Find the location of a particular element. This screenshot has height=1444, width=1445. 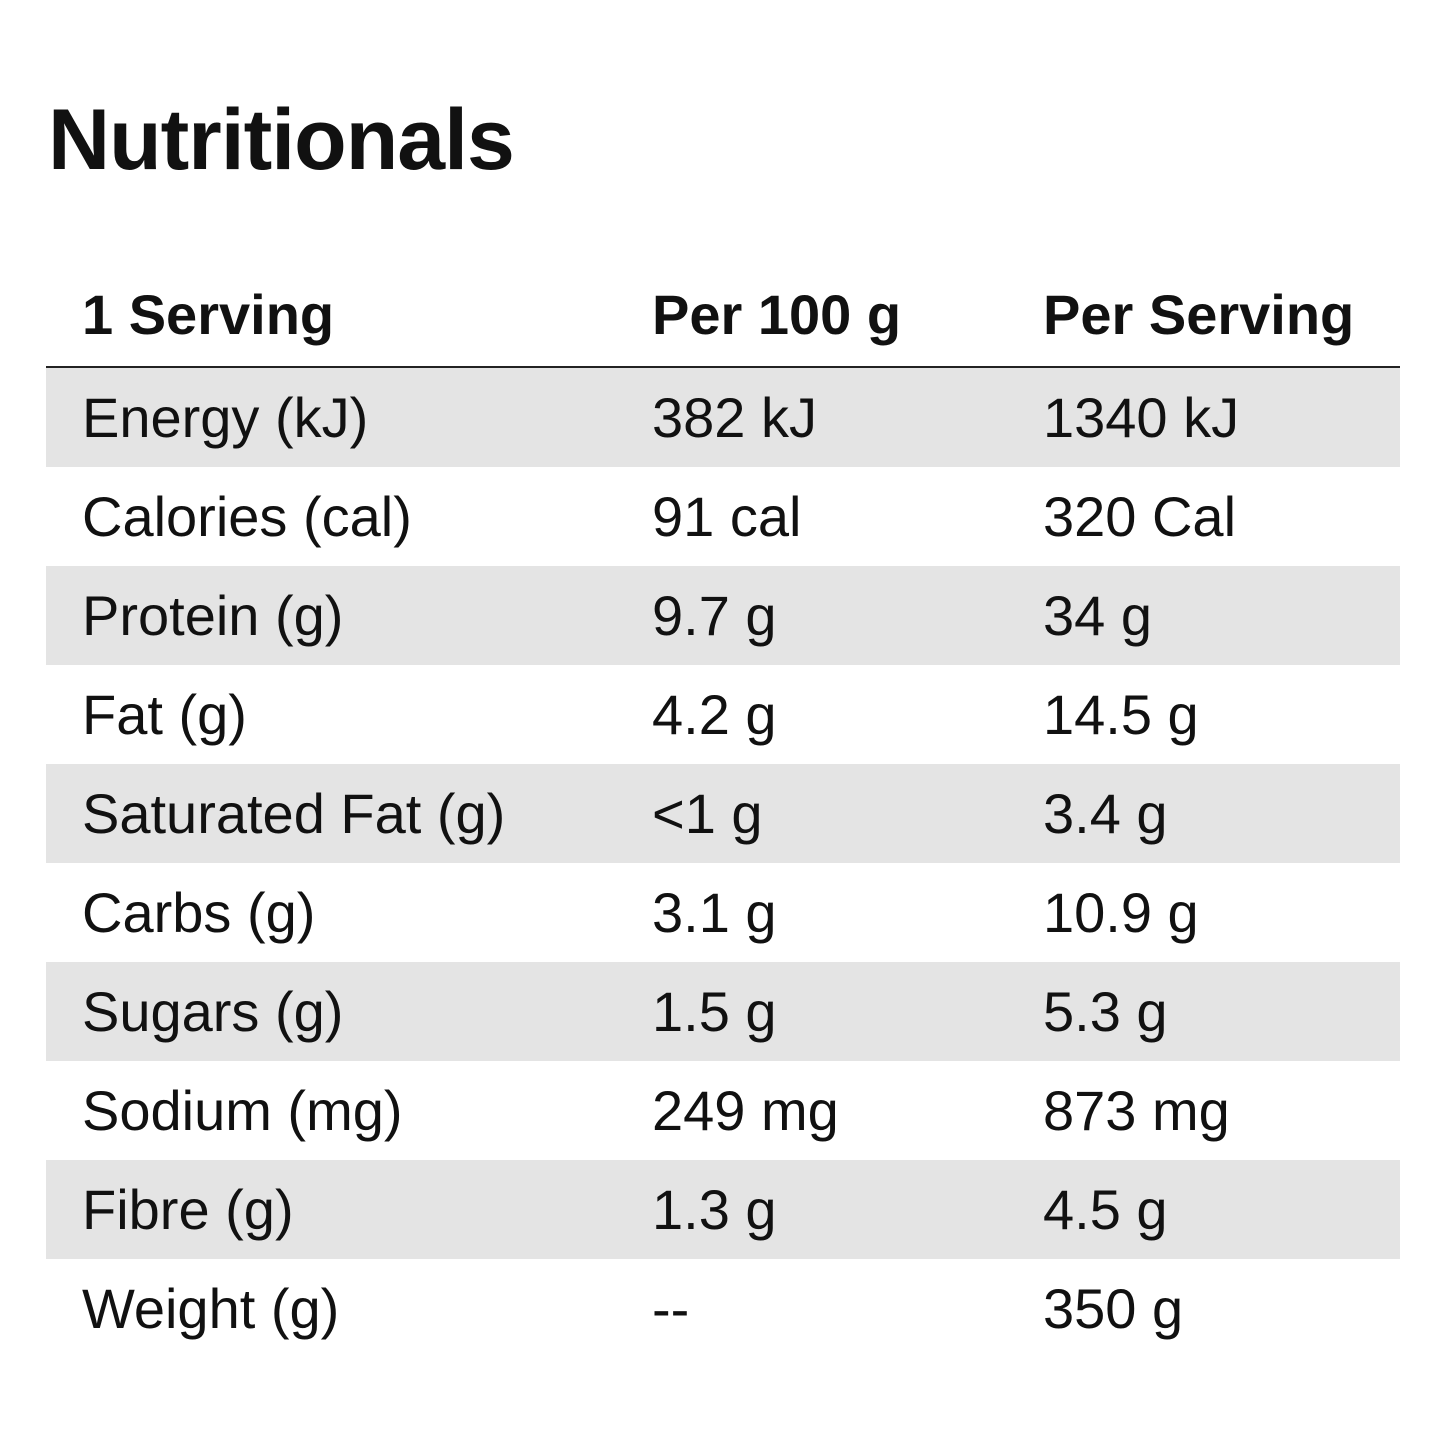

table-row: Energy (kJ) 382 kJ 1340 kJ is located at coordinates (723, 417).